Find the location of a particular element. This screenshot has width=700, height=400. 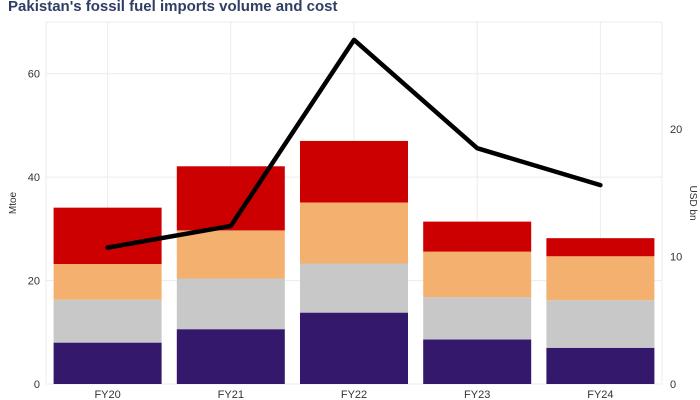

y-tick-label: 0 is located at coordinates (37, 385).